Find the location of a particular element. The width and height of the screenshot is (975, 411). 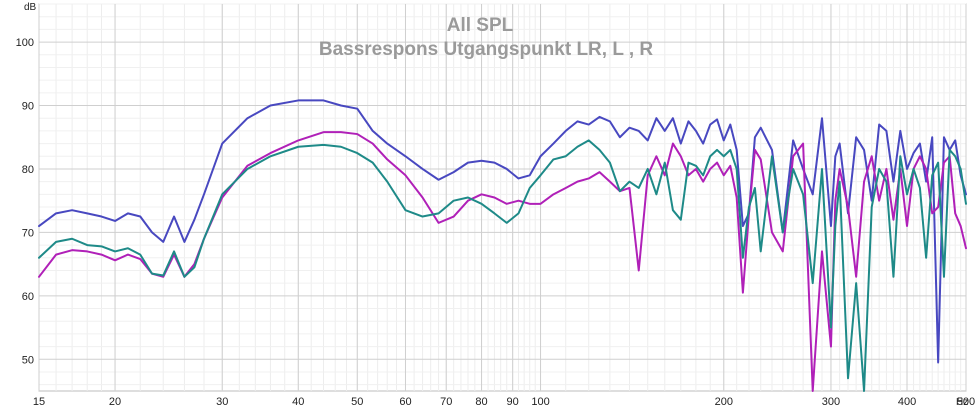

y-tick-label: 60 is located at coordinates (28, 297).